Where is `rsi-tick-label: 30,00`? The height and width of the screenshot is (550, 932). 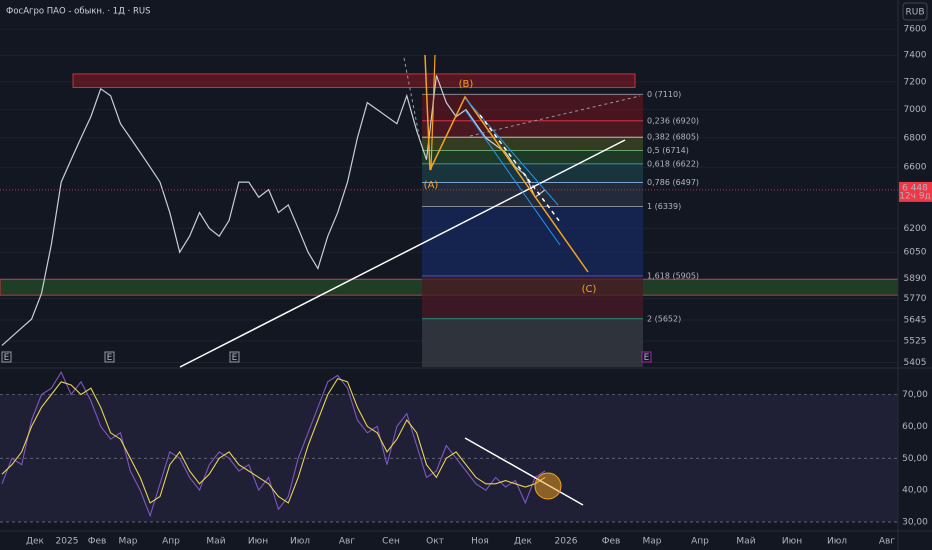
rsi-tick-label: 30,00 is located at coordinates (915, 523).